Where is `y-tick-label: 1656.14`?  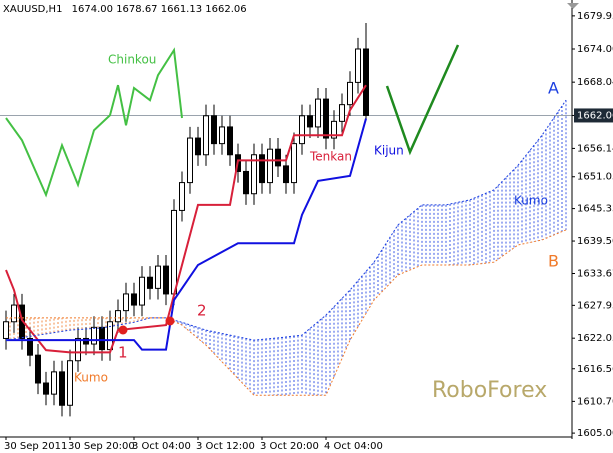
y-tick-label: 1656.14 is located at coordinates (595, 148).